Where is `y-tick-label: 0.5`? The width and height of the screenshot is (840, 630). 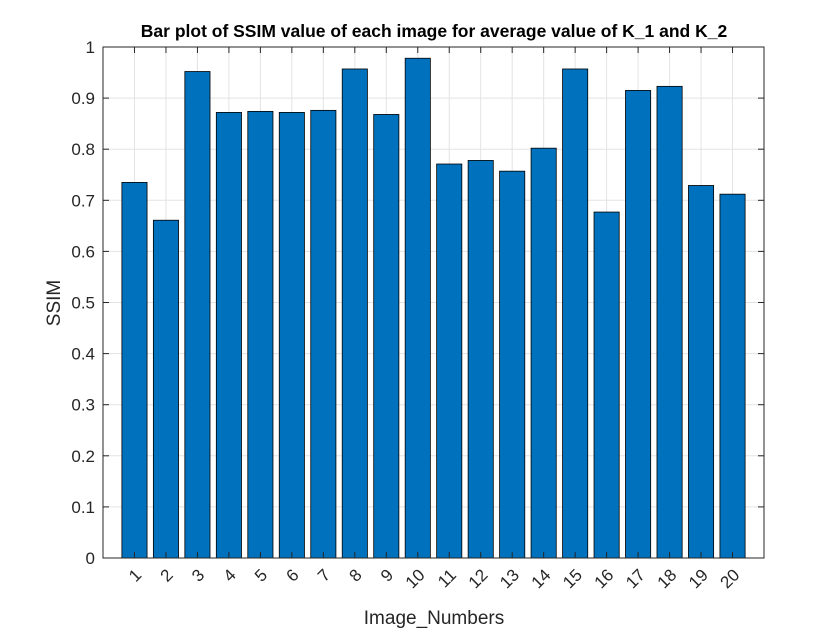
y-tick-label: 0.5 is located at coordinates (83, 303).